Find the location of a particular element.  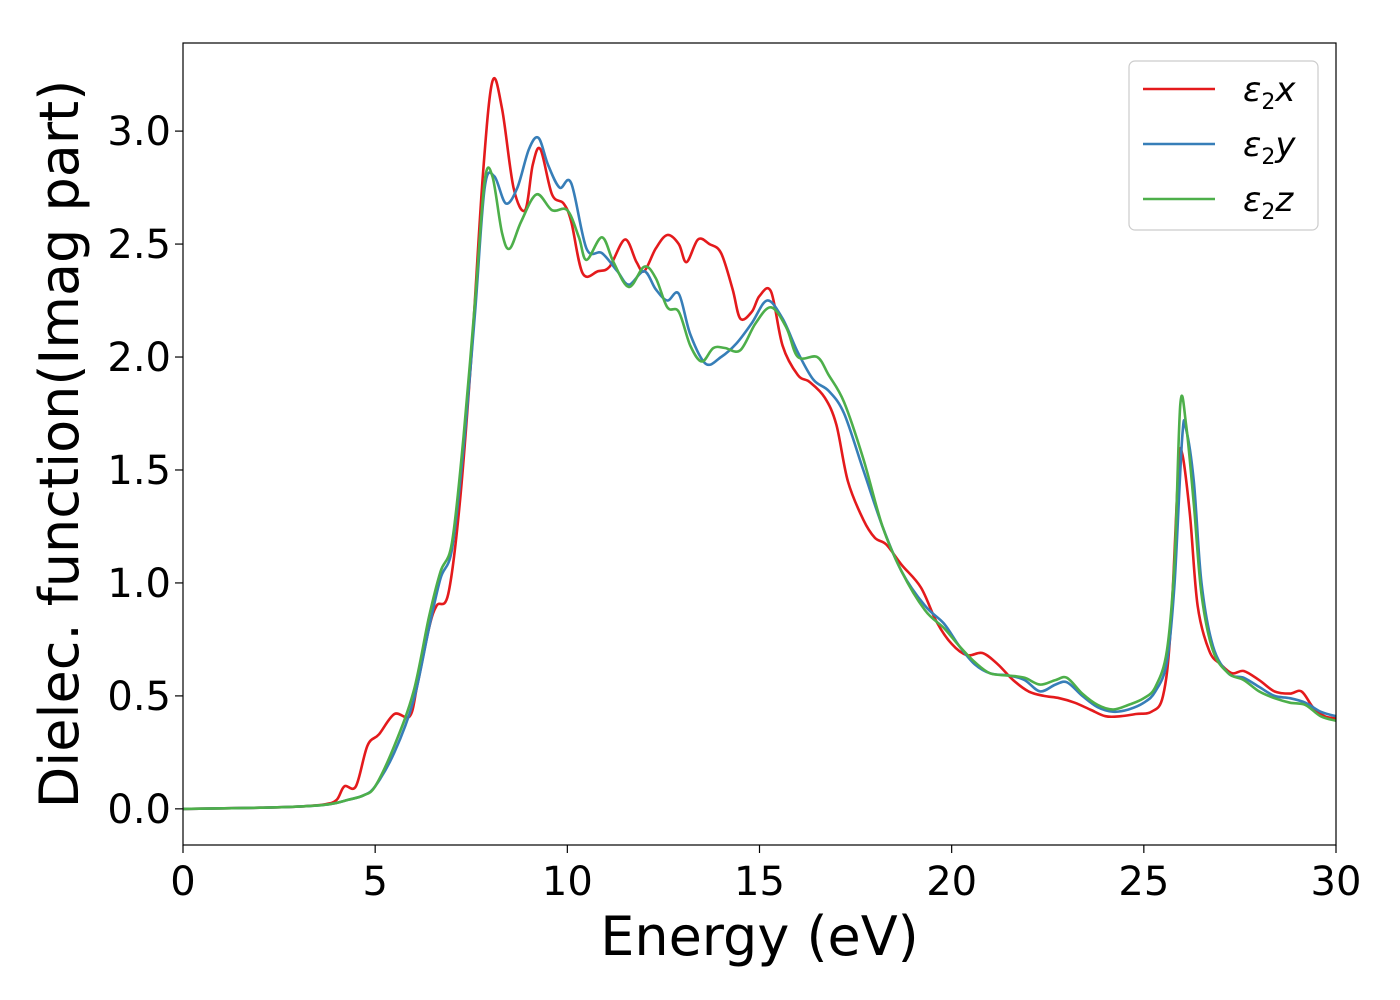

x-tick-label: 0 is located at coordinates (182, 882).